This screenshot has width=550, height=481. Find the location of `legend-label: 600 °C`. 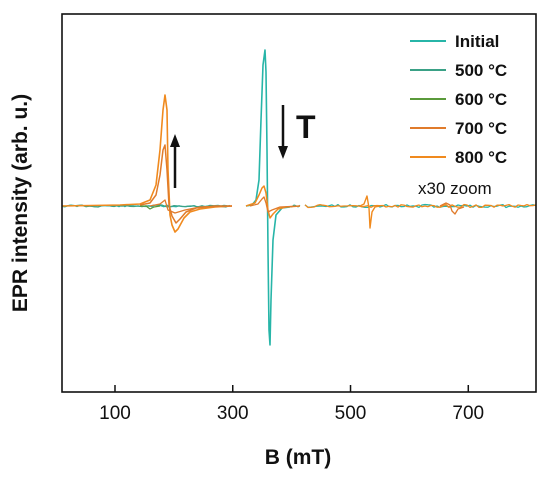

legend-label: 600 °C is located at coordinates (481, 99).